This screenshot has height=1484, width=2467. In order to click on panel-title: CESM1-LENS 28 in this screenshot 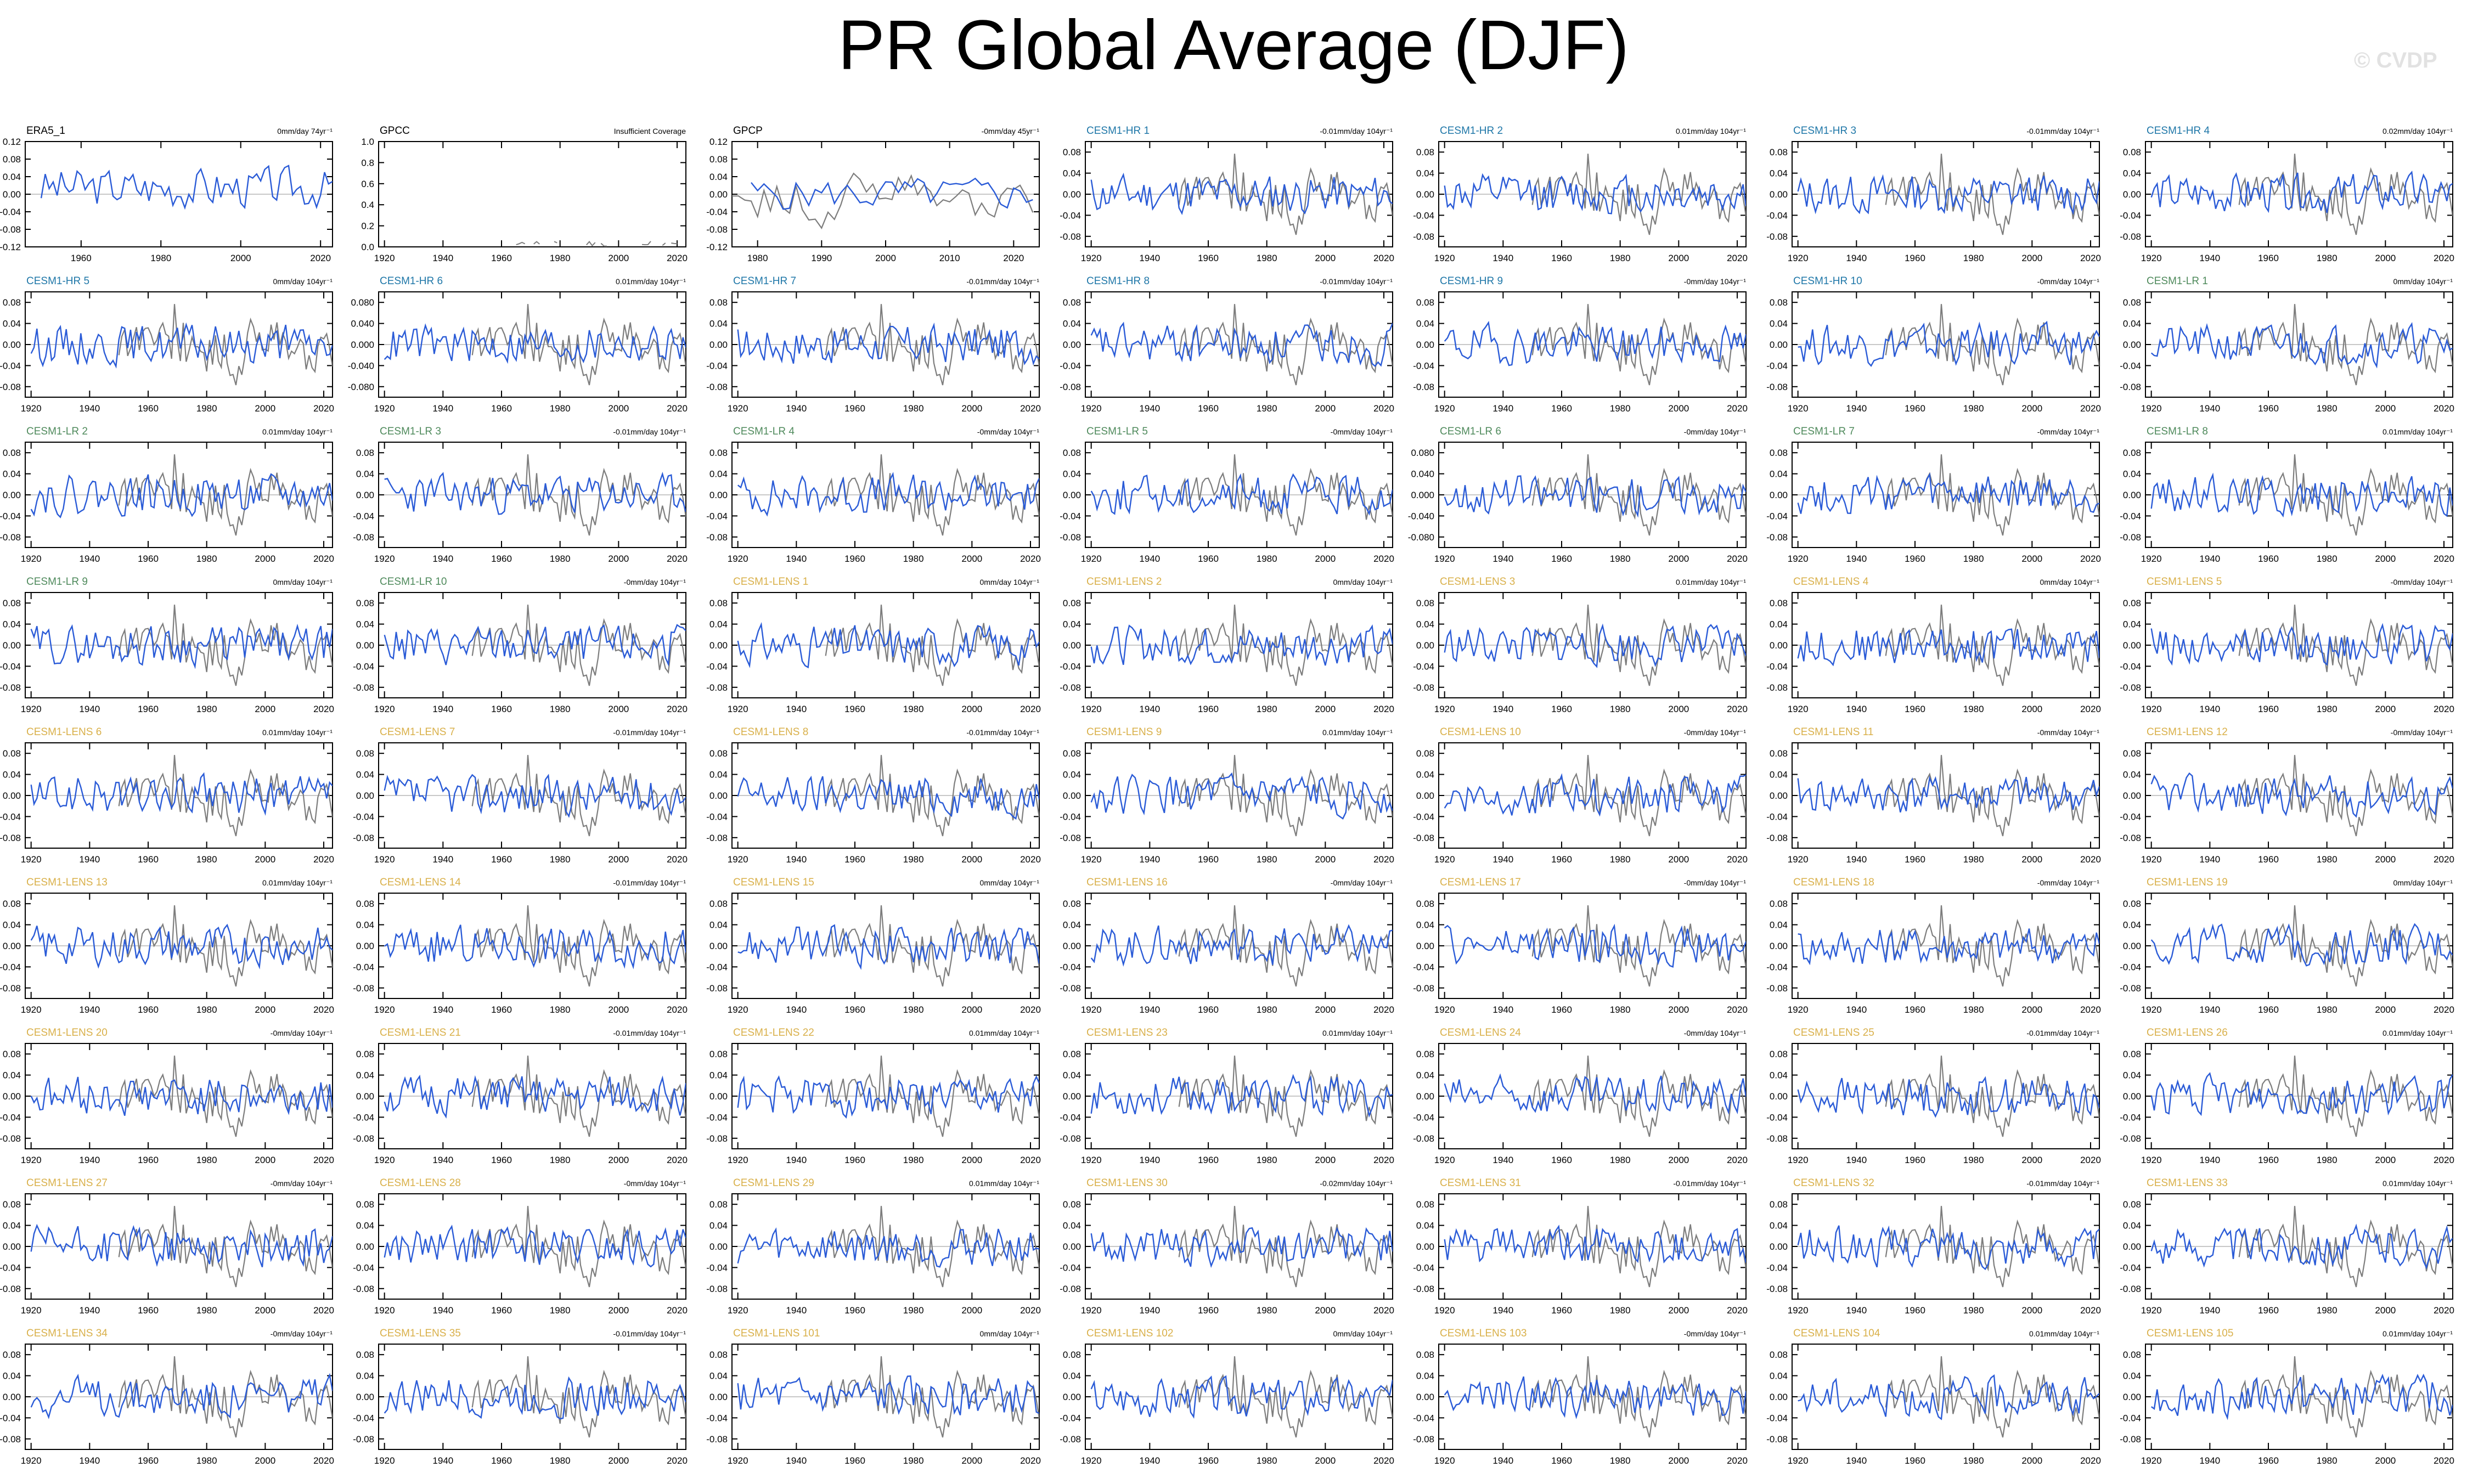, I will do `click(420, 1183)`.